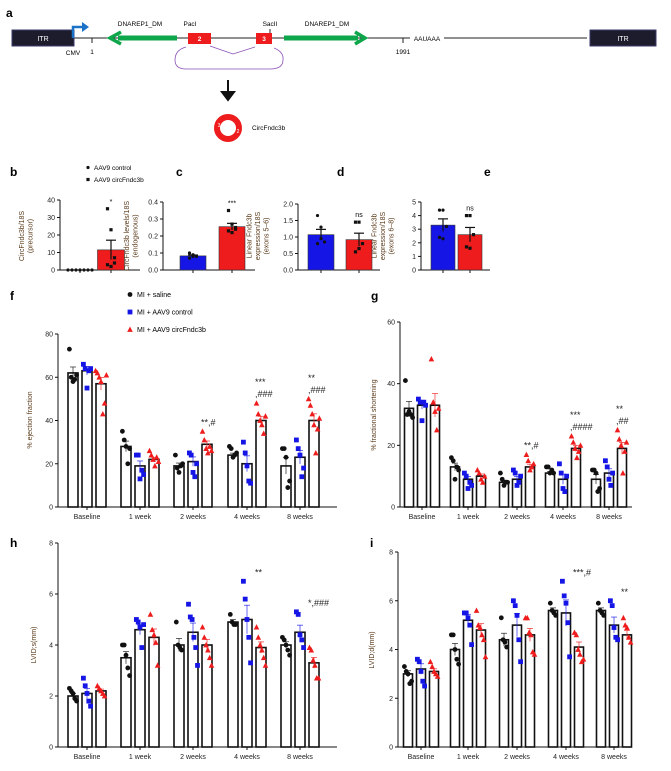  Describe the element at coordinates (391, 384) in the screenshot. I see `y-tick-label: 40` at that location.